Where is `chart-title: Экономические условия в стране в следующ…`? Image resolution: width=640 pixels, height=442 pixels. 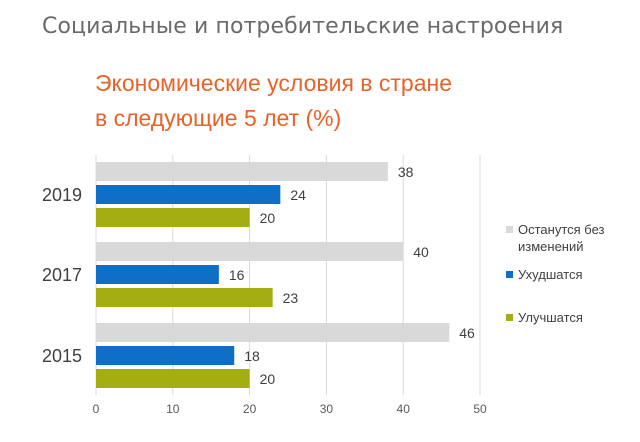
chart-title: Экономические условия в стране в следующ… is located at coordinates (273, 101).